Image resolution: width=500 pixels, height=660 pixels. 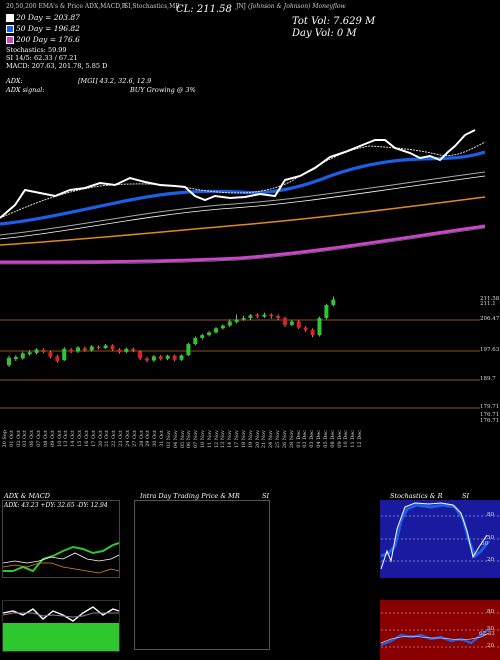 What do you see at coordinates (141, 438) in the screenshot?
I see `date-label: 28 Oct` at bounding box center [141, 438].